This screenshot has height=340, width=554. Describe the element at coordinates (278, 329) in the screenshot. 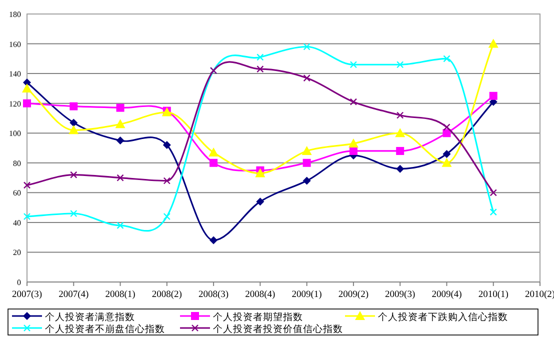

I see `legend-label: 个人投资者投资价值信心指数` at that location.